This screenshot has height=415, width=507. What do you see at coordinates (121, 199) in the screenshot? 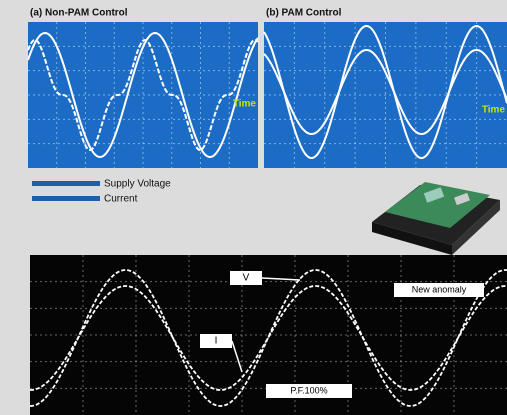
I see `legend-label: Current` at bounding box center [121, 199].